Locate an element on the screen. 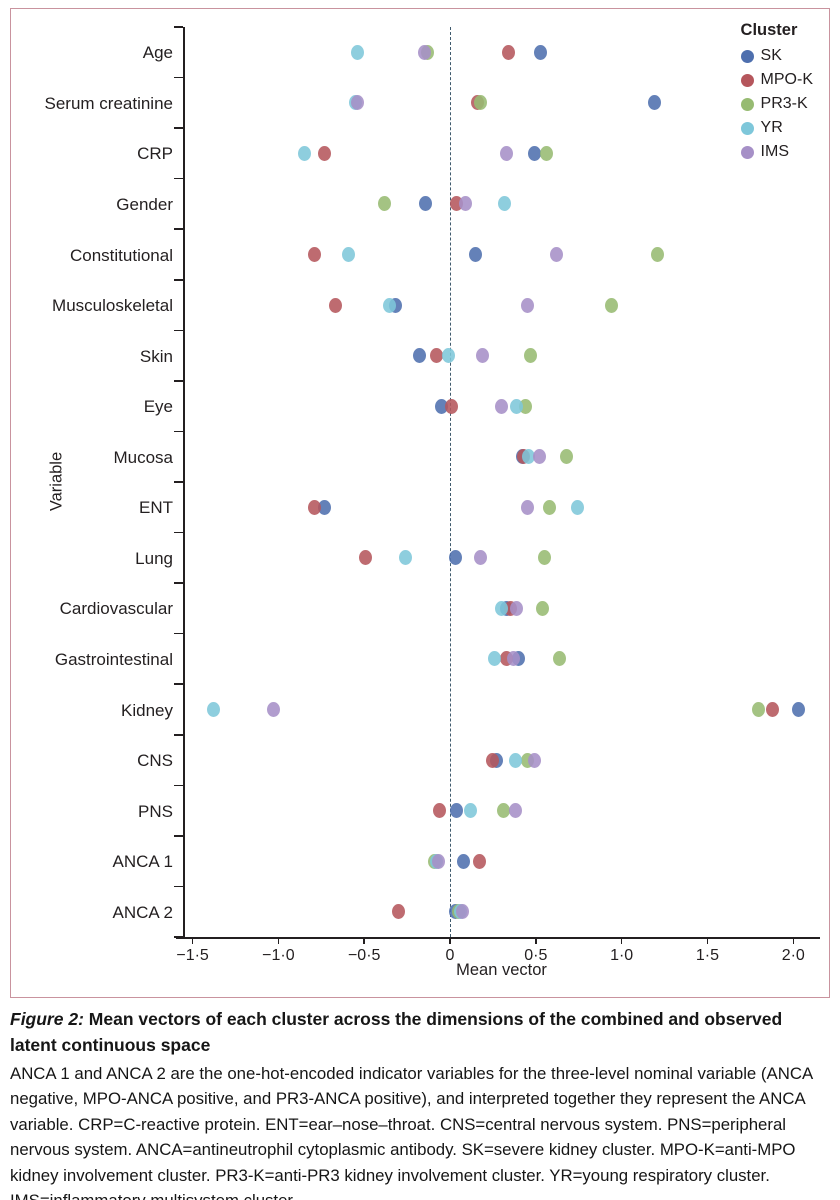  data-point-ims-gastrointestinal is located at coordinates (513, 659).